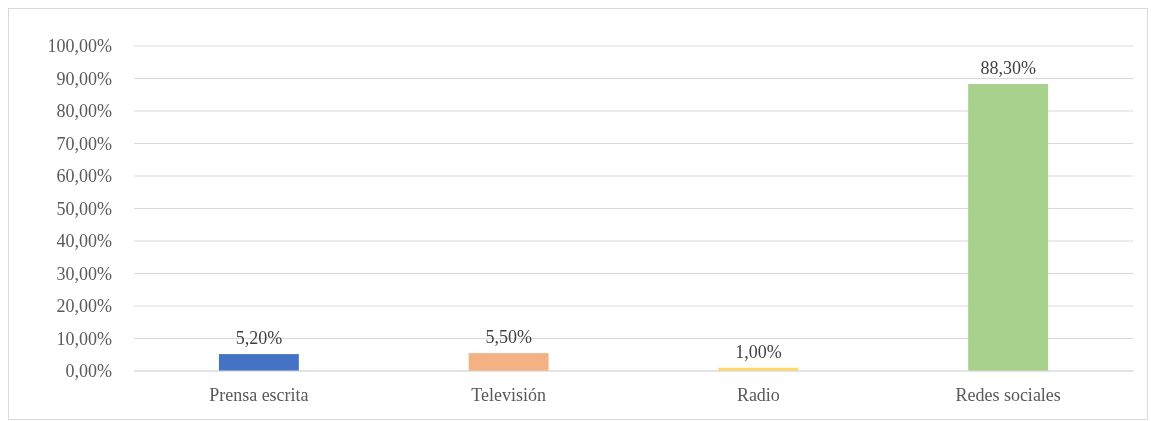  I want to click on x-tick-label: Redes sociales, so click(1008, 395).